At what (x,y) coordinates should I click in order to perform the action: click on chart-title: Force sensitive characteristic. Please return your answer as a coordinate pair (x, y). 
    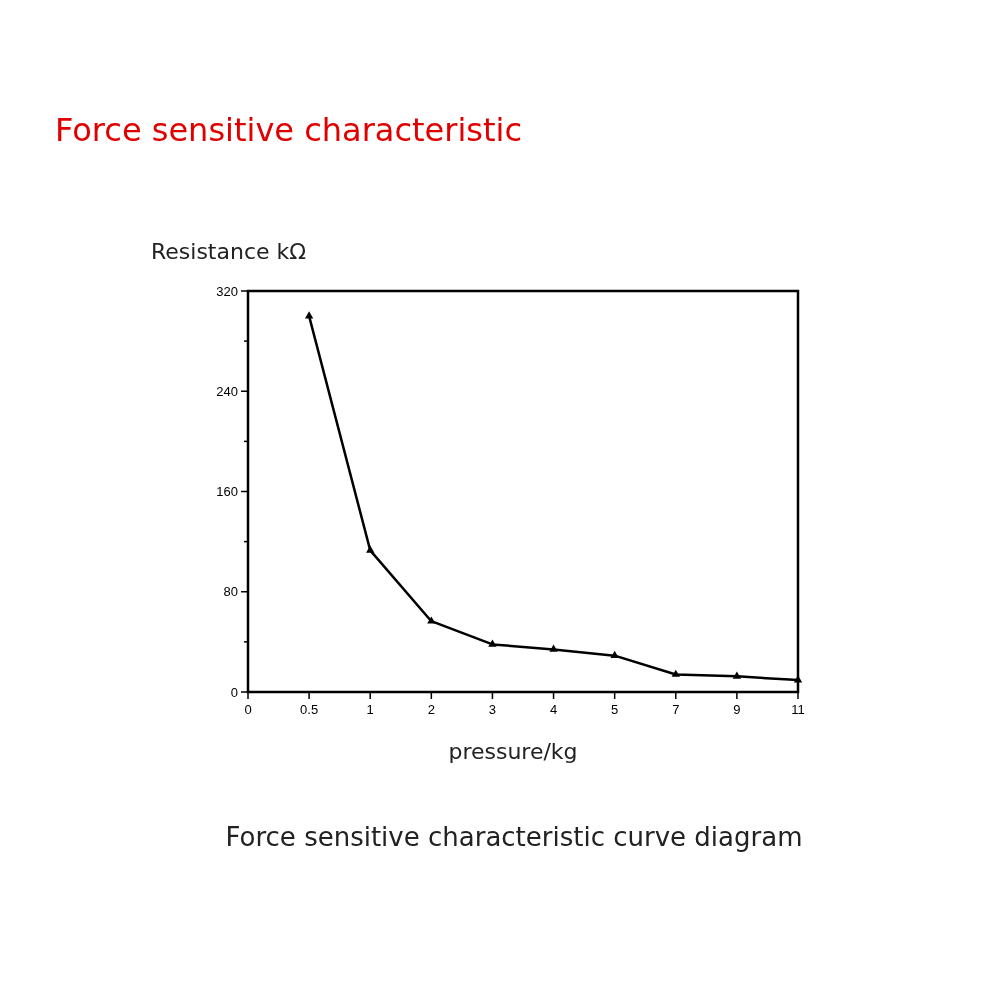
    Looking at the image, I should click on (289, 130).